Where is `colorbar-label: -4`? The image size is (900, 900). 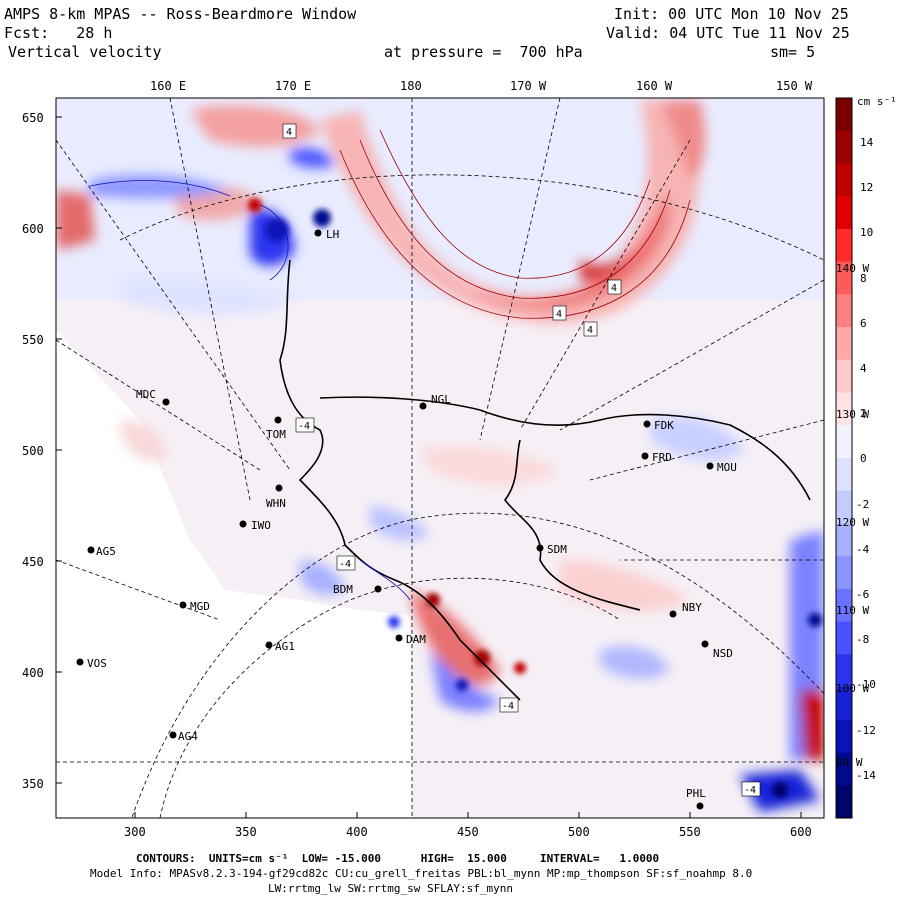 colorbar-label: -4 is located at coordinates (863, 549).